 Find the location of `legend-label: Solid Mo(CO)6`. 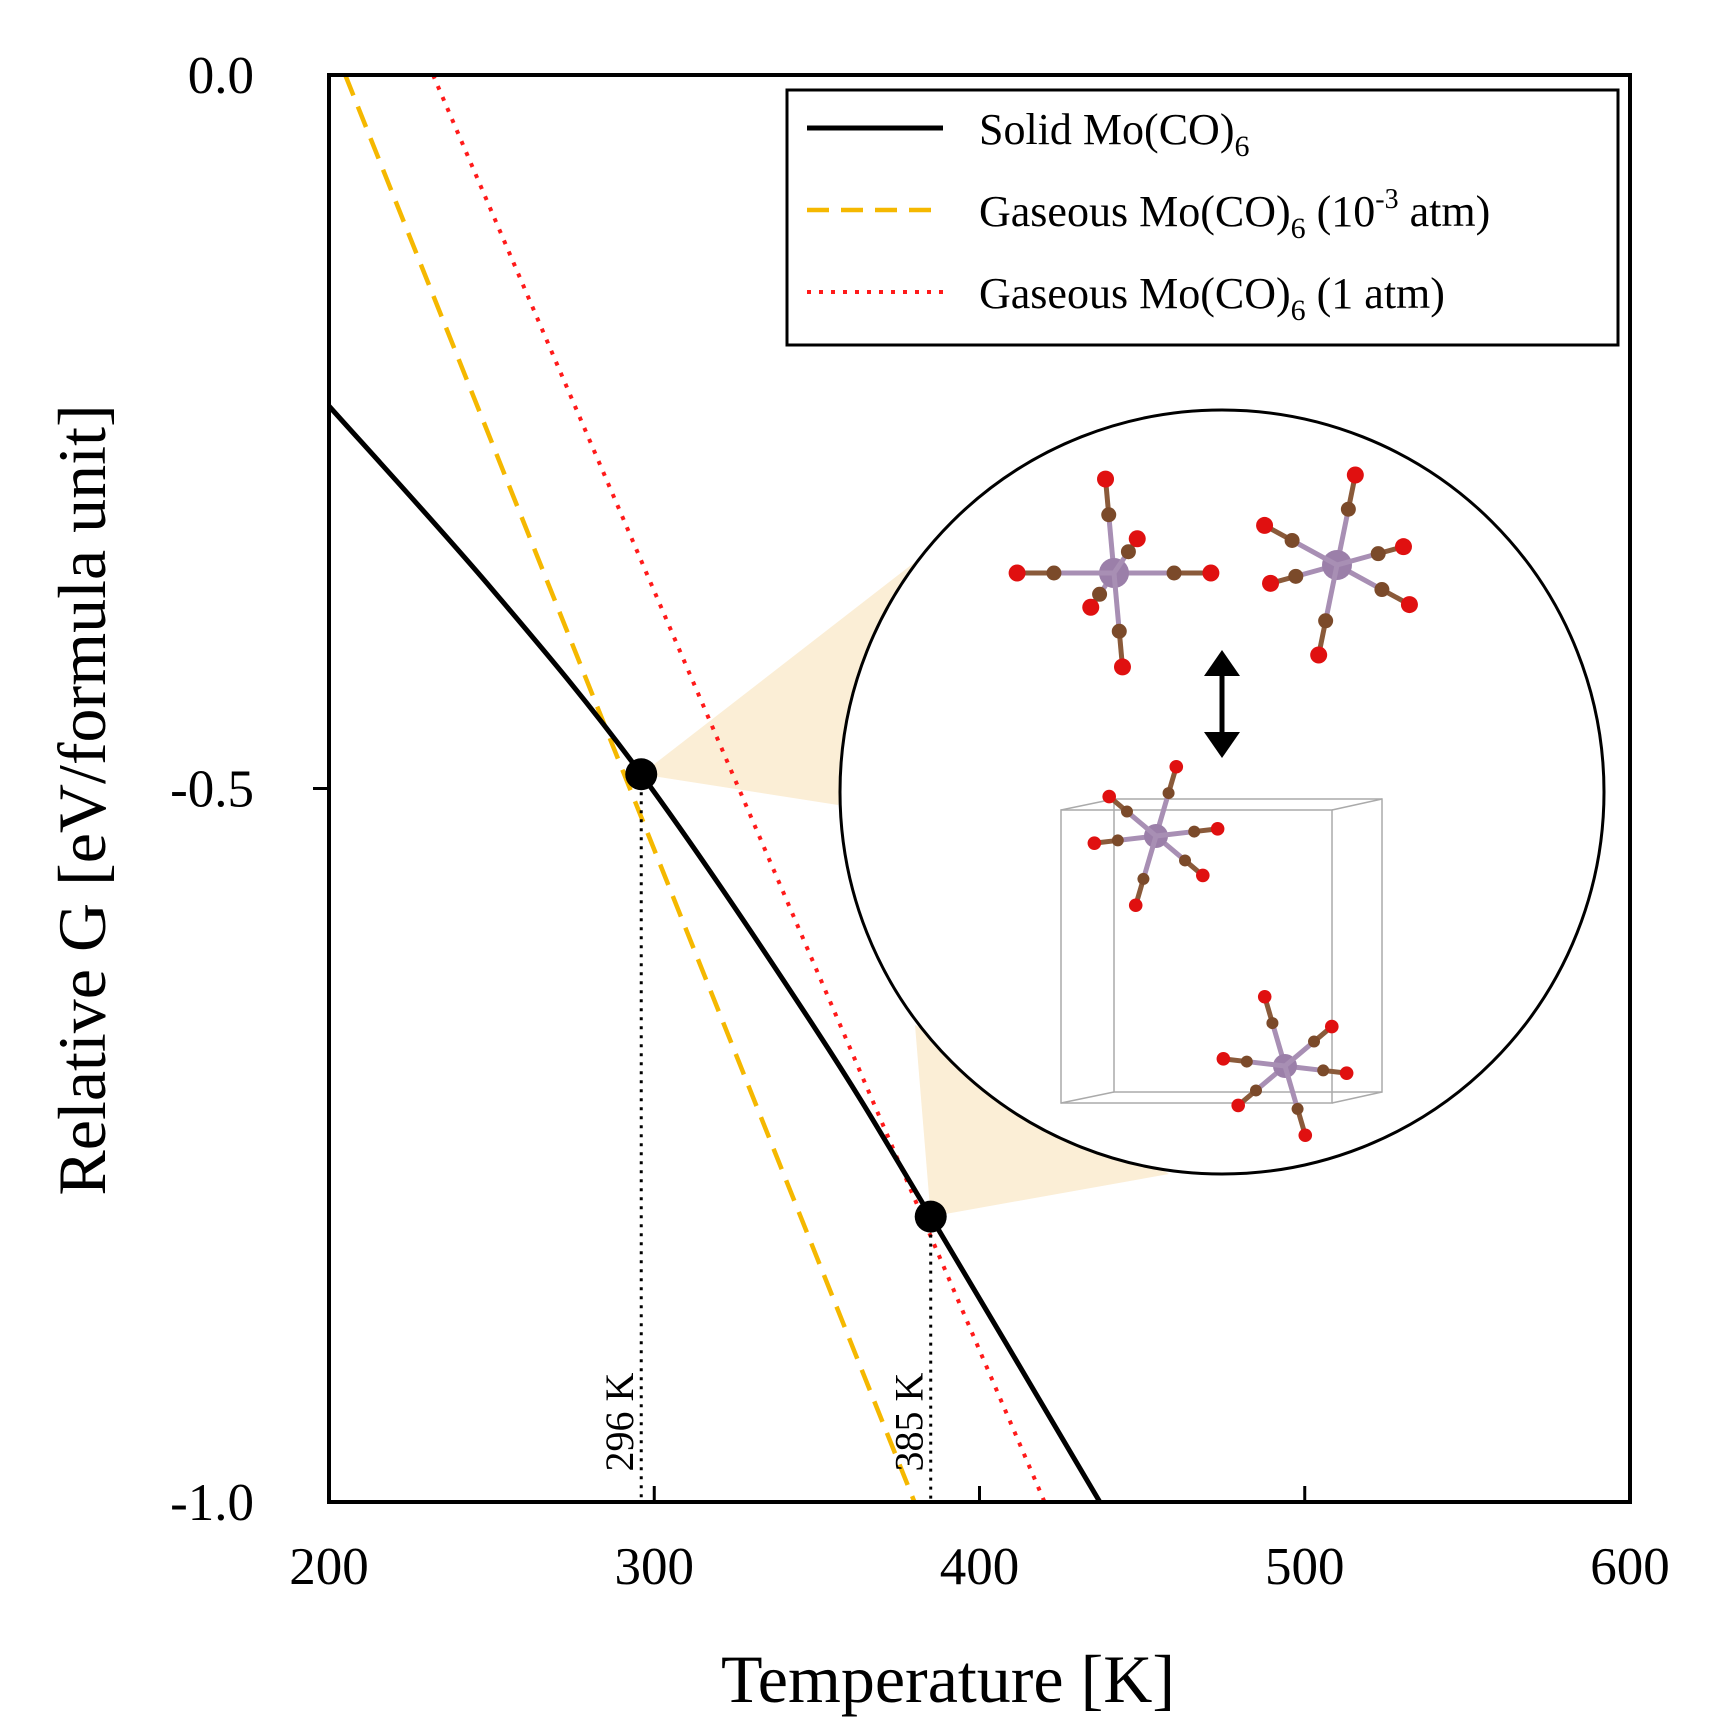

legend-label: Solid Mo(CO)6 is located at coordinates (1114, 134).